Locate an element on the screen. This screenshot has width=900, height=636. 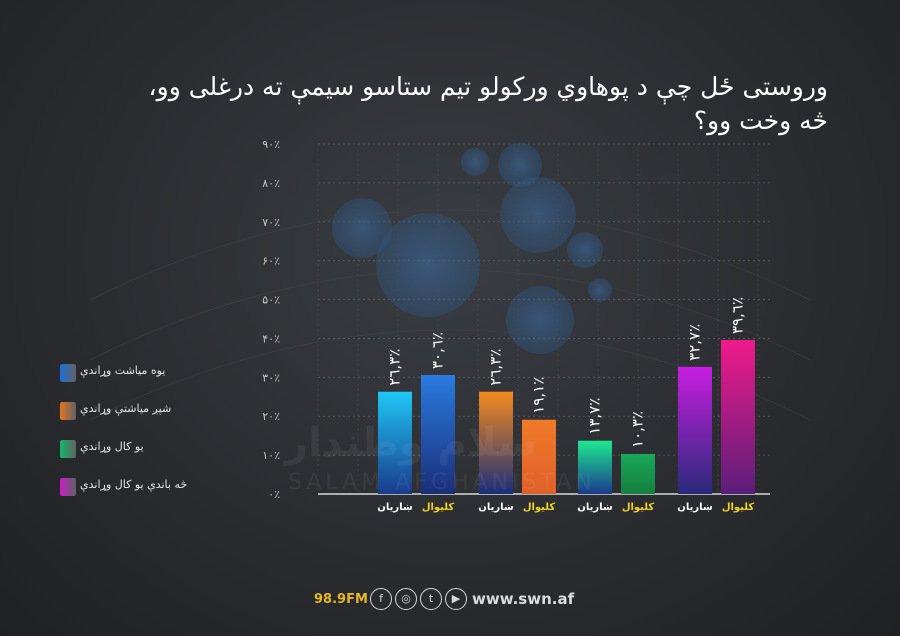
legend-item: يو کال وړاندې is located at coordinates (140, 449).